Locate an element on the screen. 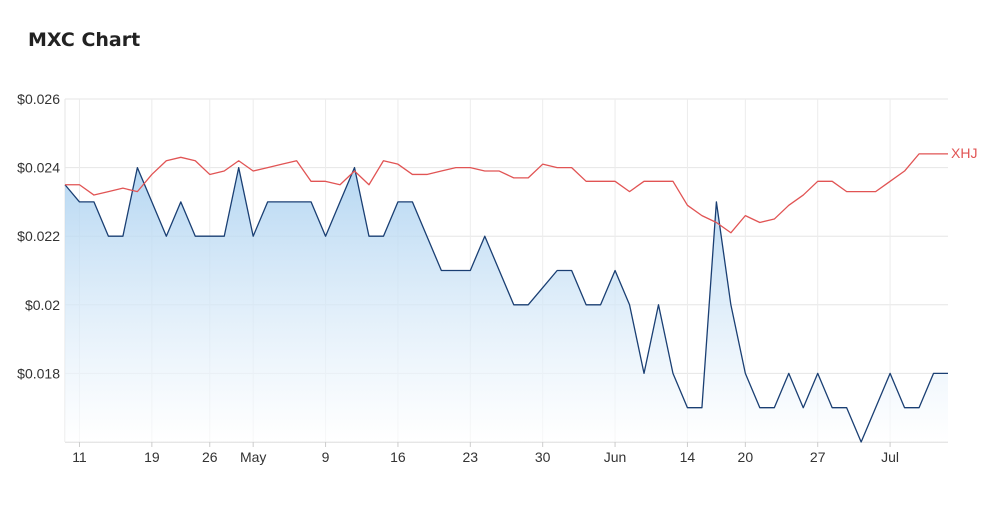 This screenshot has width=1000, height=508. y-tick-label: $0.022 is located at coordinates (38, 236).